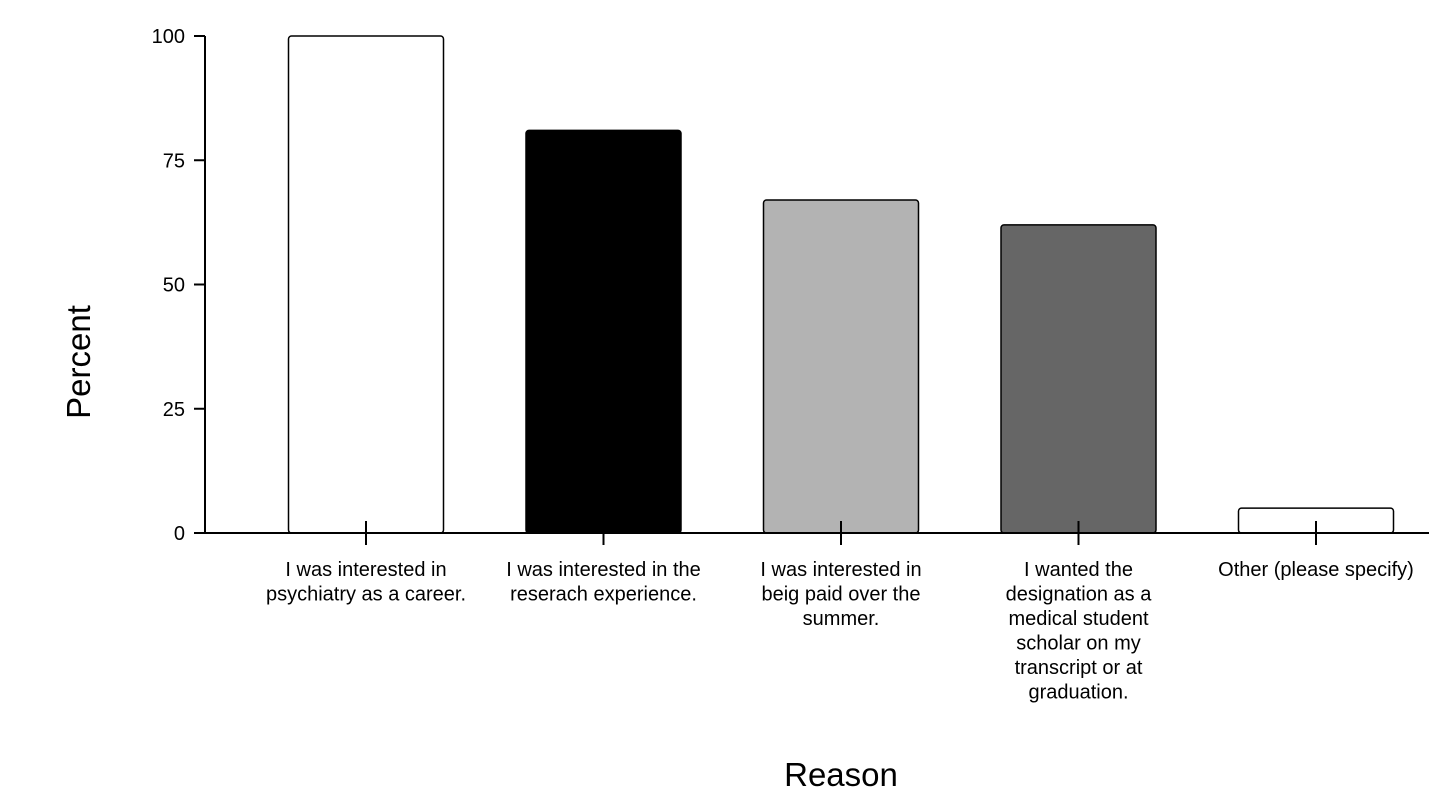 The height and width of the screenshot is (797, 1429). Describe the element at coordinates (841, 774) in the screenshot. I see `x-axis-title: Reason` at that location.